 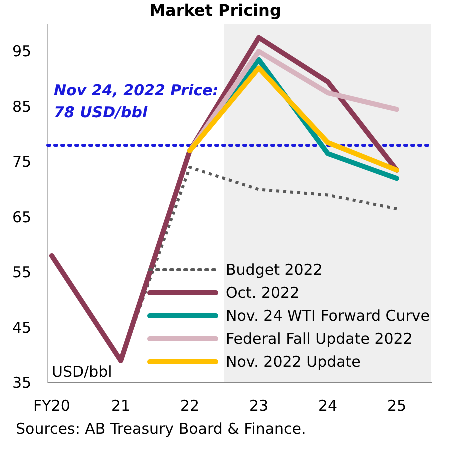 I want to click on legend-label: Budget 2022, so click(x=274, y=270).